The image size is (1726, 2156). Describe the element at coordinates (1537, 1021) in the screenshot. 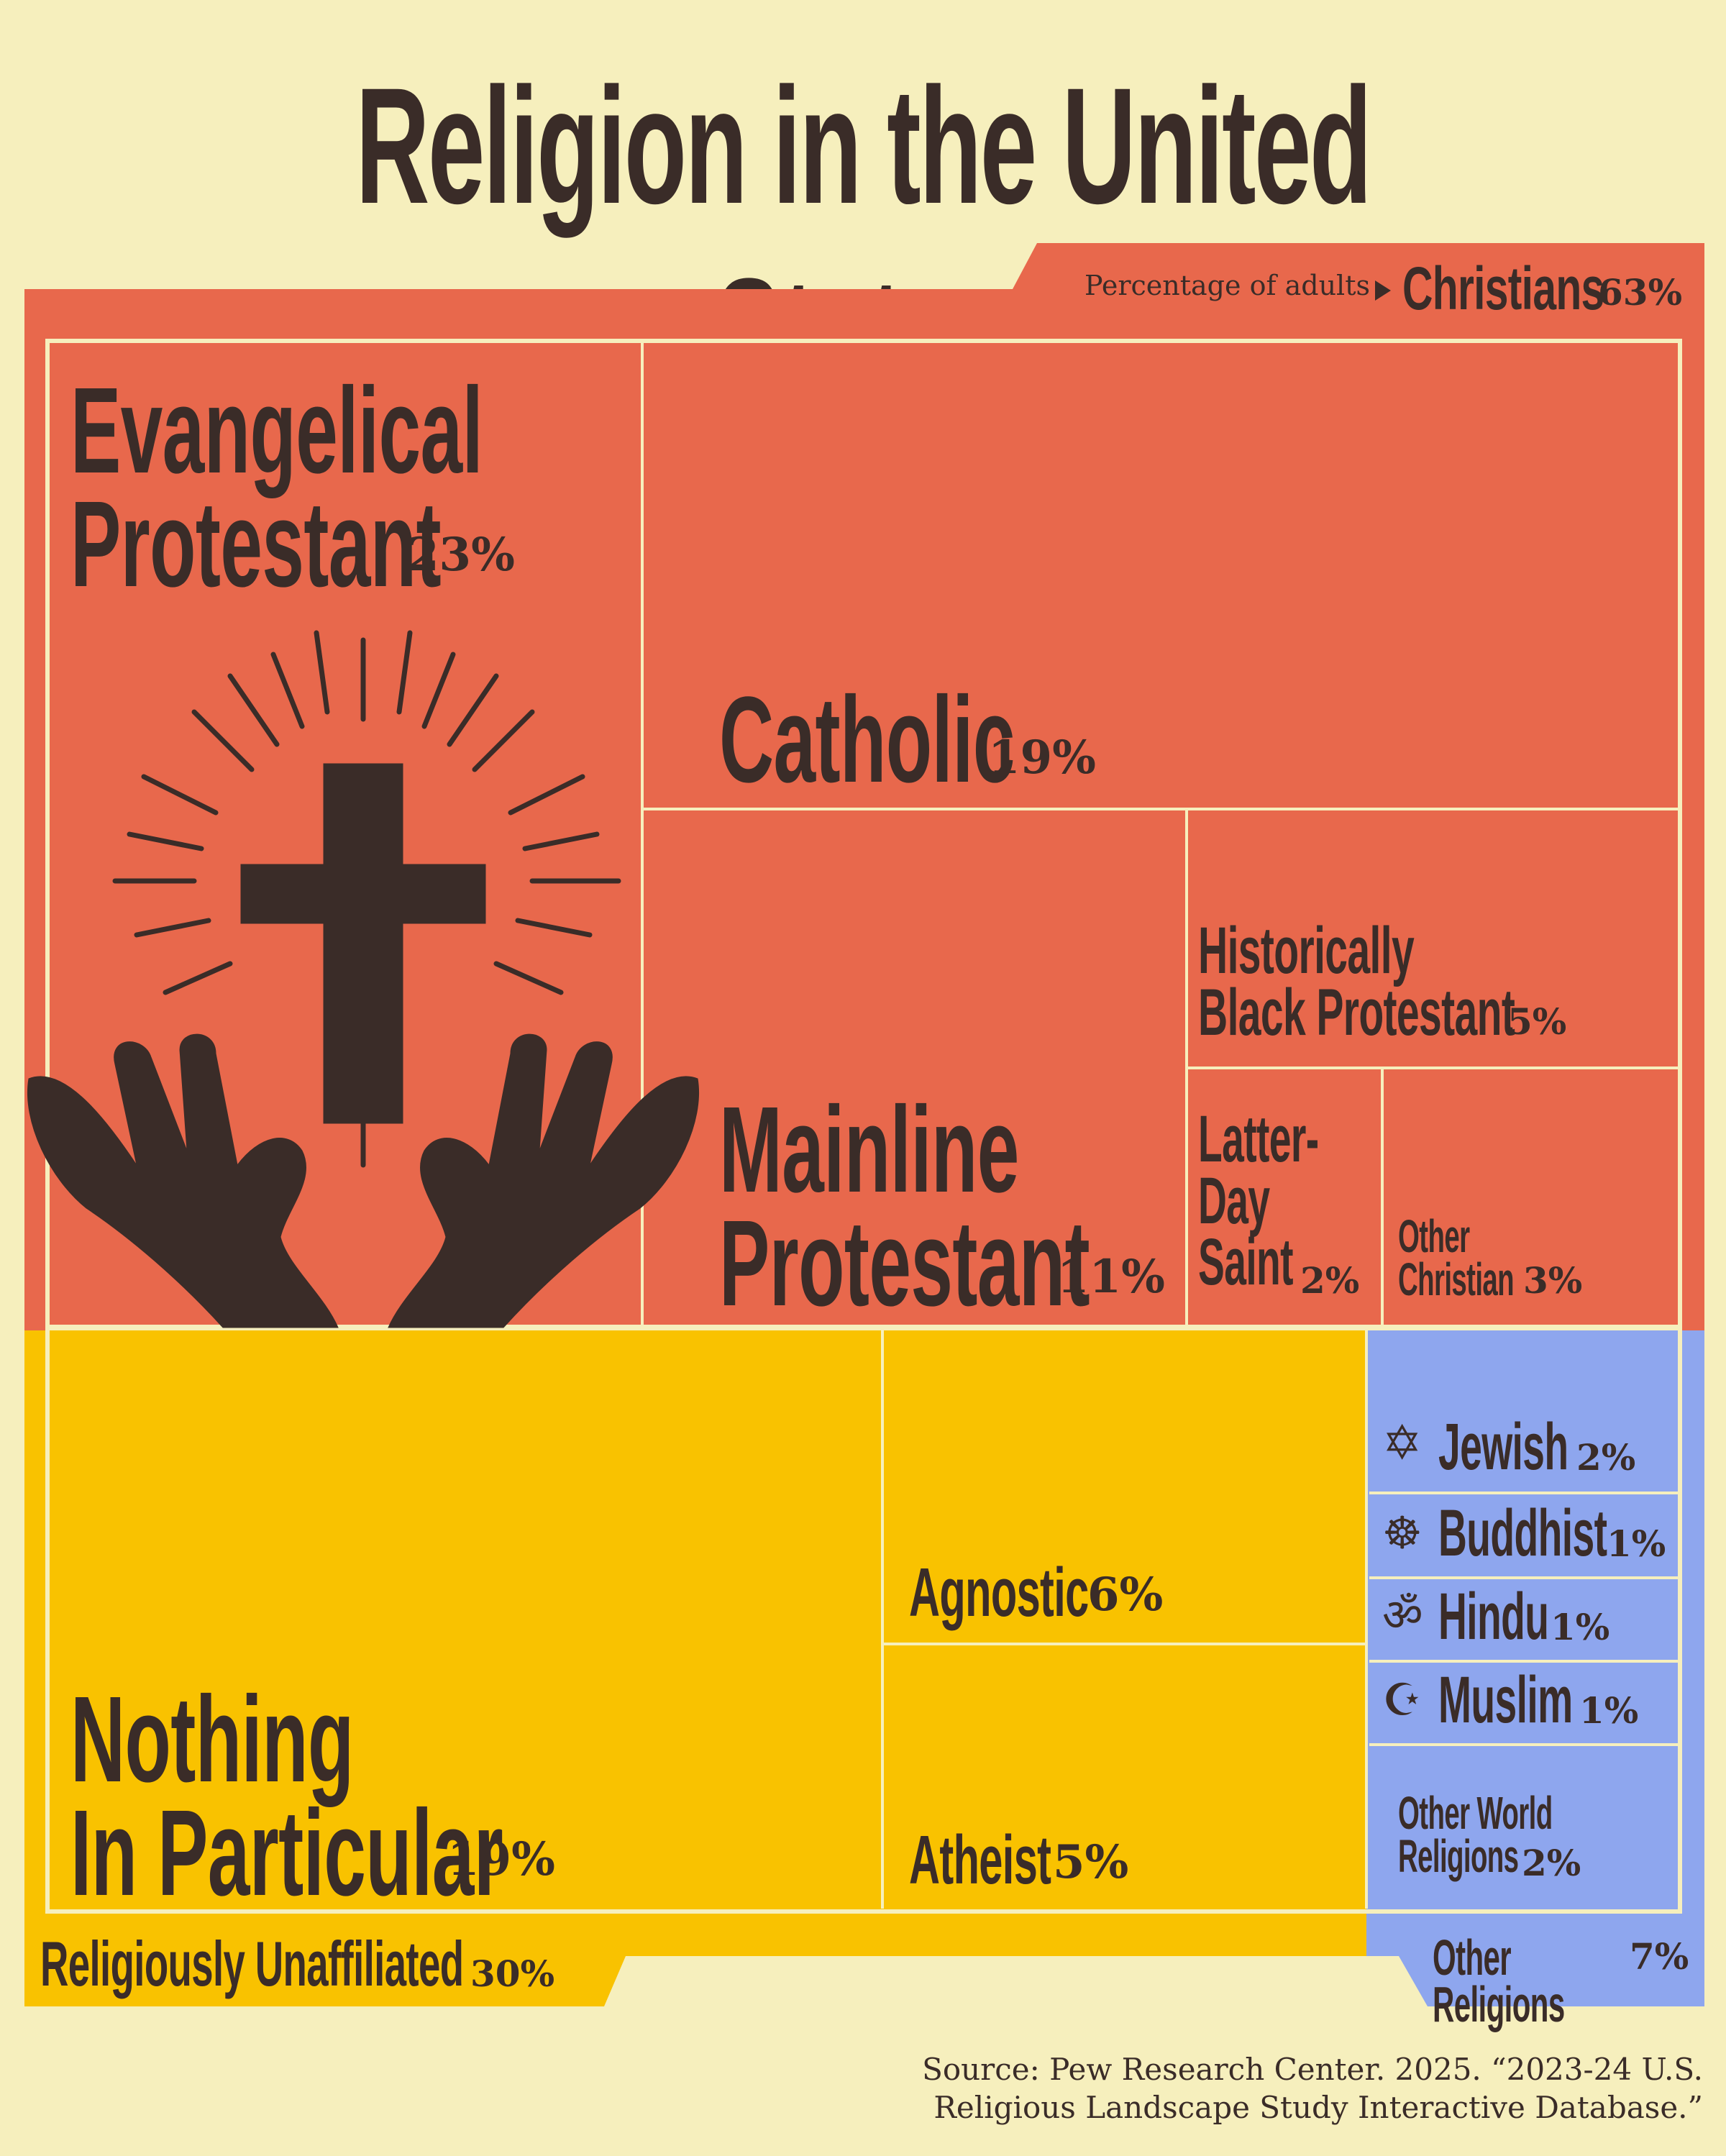

I see `black-protestant-pct: 5%` at that location.